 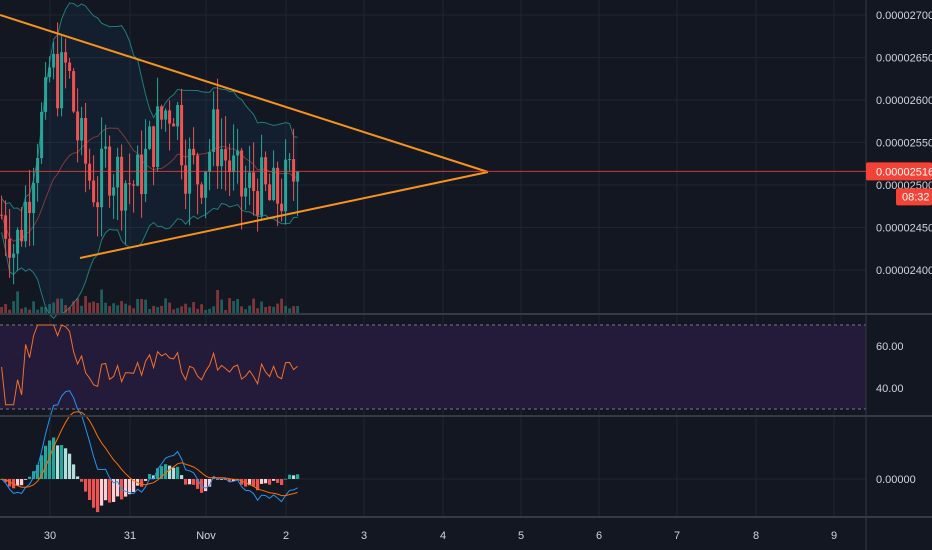 I want to click on macd-line, so click(x=149, y=446).